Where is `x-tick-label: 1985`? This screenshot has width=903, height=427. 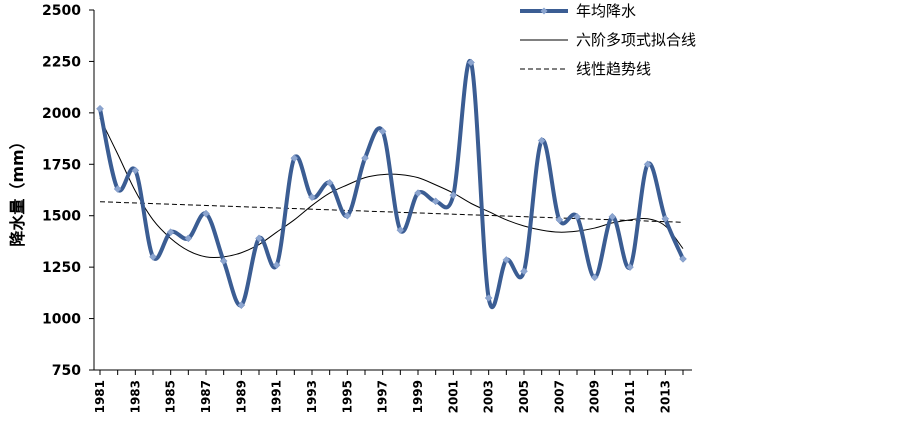 x-tick-label: 1985 is located at coordinates (171, 396).